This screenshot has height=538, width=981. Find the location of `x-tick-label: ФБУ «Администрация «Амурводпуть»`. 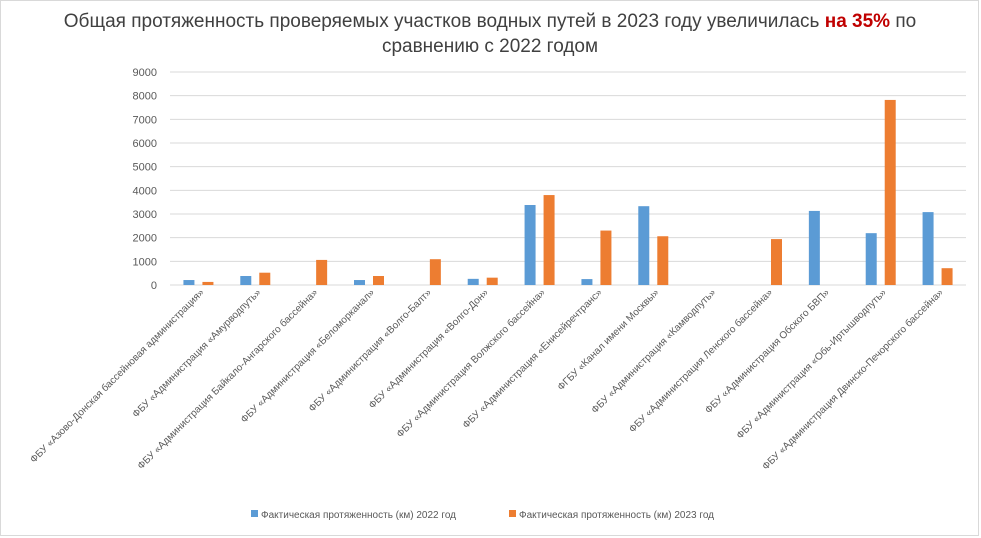

x-tick-label: ФБУ «Администрация «Амурводпуть» is located at coordinates (197, 353).